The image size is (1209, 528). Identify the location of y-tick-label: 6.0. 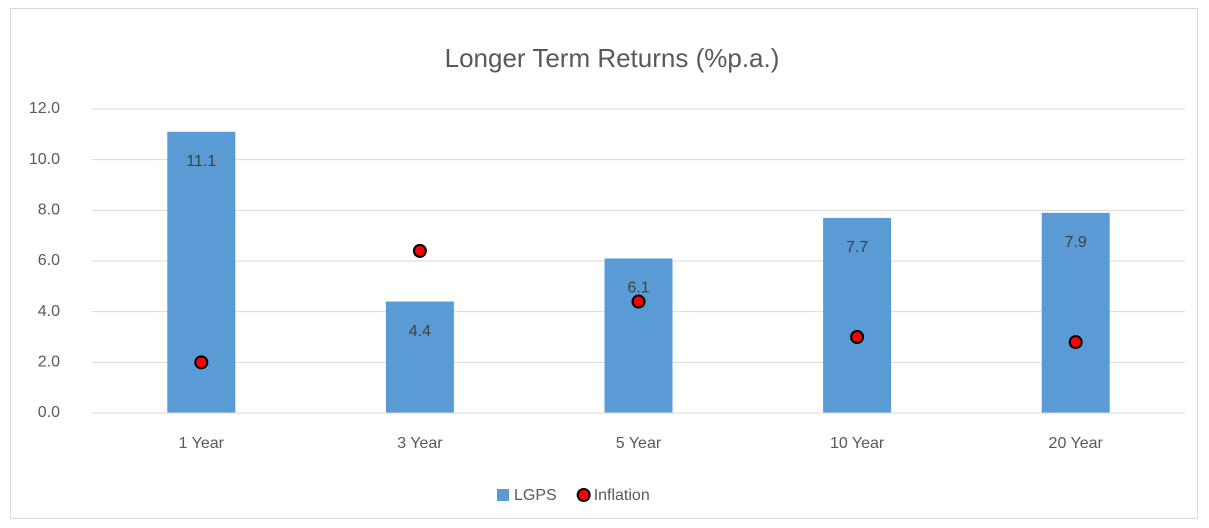
(49, 260).